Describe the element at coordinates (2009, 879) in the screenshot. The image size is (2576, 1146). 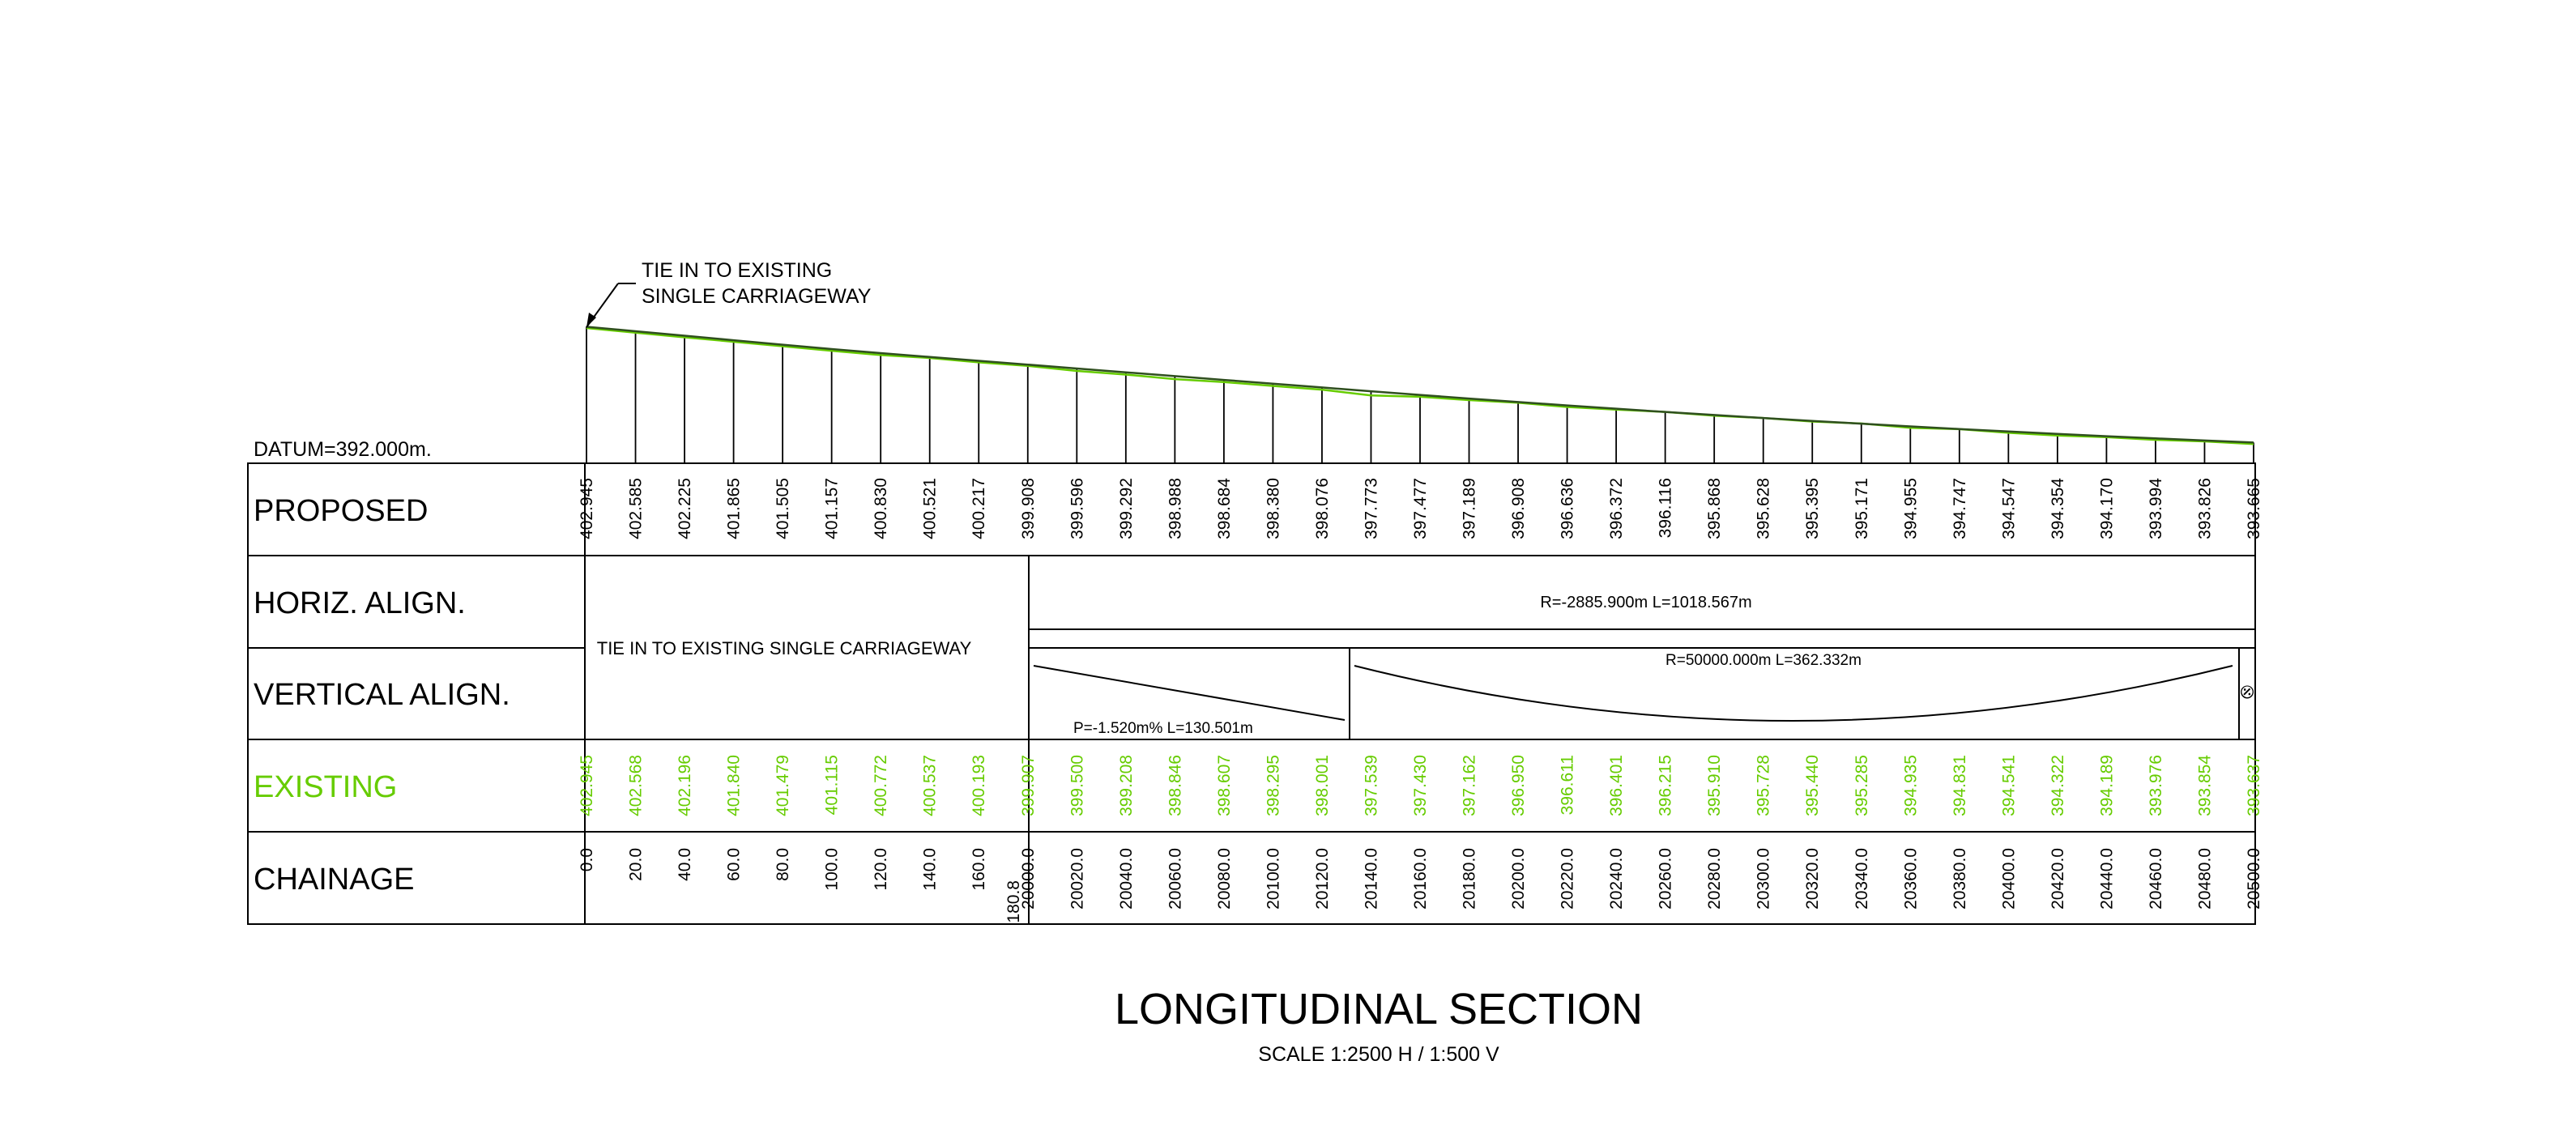
I see `chainage-label: 20400.0` at that location.